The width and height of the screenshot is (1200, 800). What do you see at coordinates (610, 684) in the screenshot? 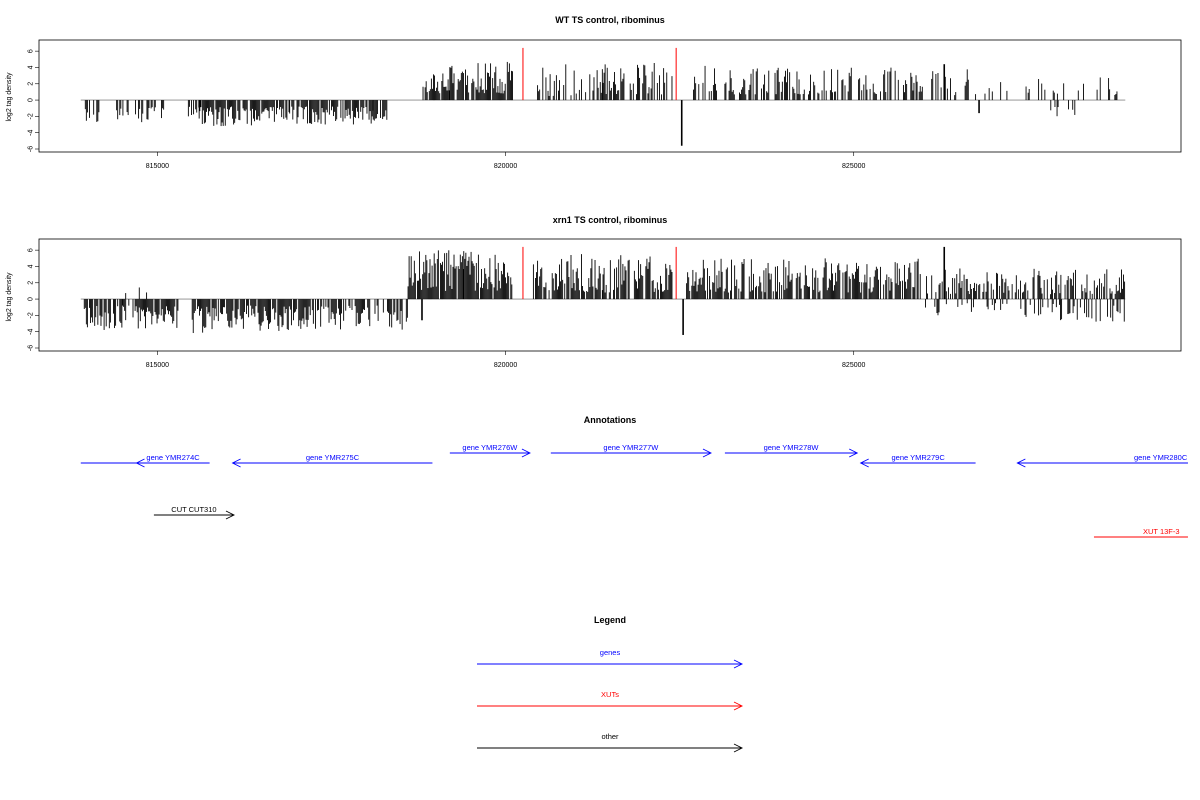
I see `legend: Legend genes XUTs other` at bounding box center [610, 684].